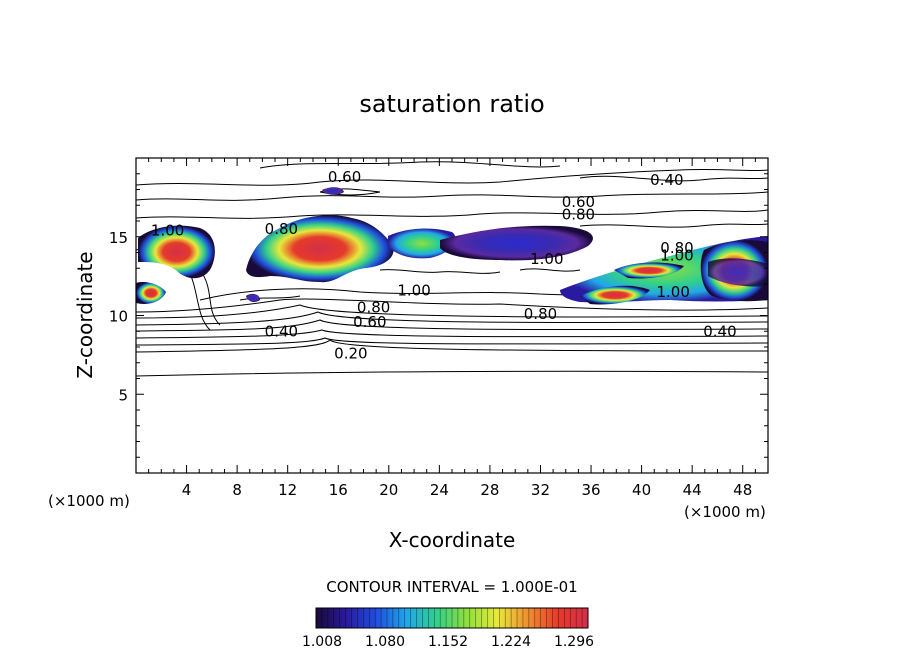 This screenshot has width=904, height=654. I want to click on field-east-core2, so click(649, 270).